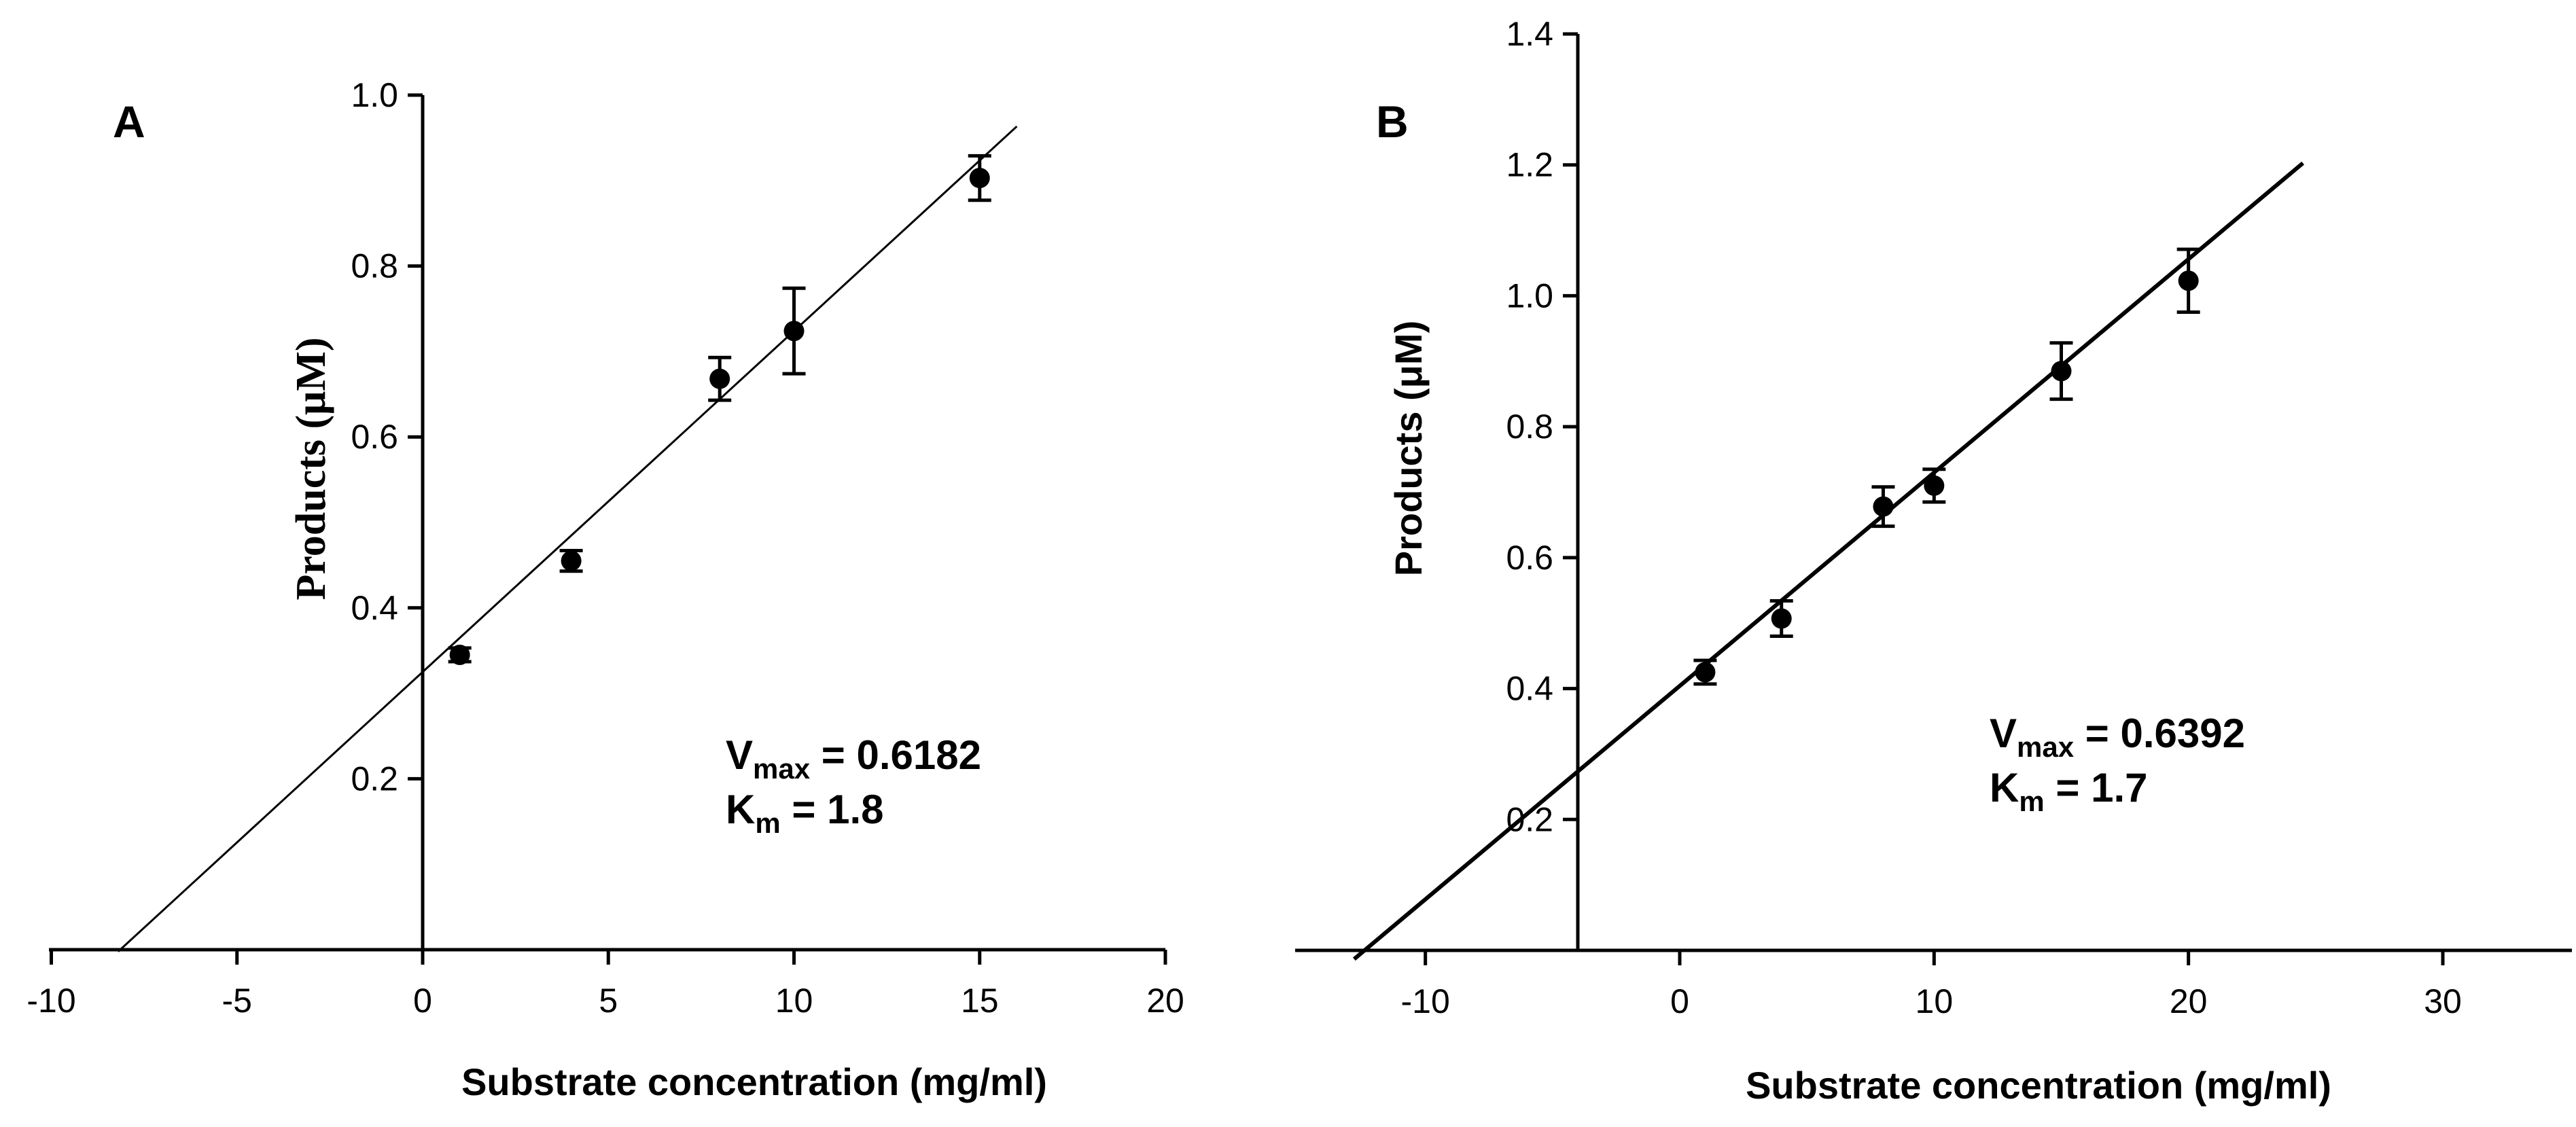 Image resolution: width=2576 pixels, height=1127 pixels. What do you see at coordinates (1408, 448) in the screenshot?
I see `y-axis-title-b: Products (μM)` at bounding box center [1408, 448].